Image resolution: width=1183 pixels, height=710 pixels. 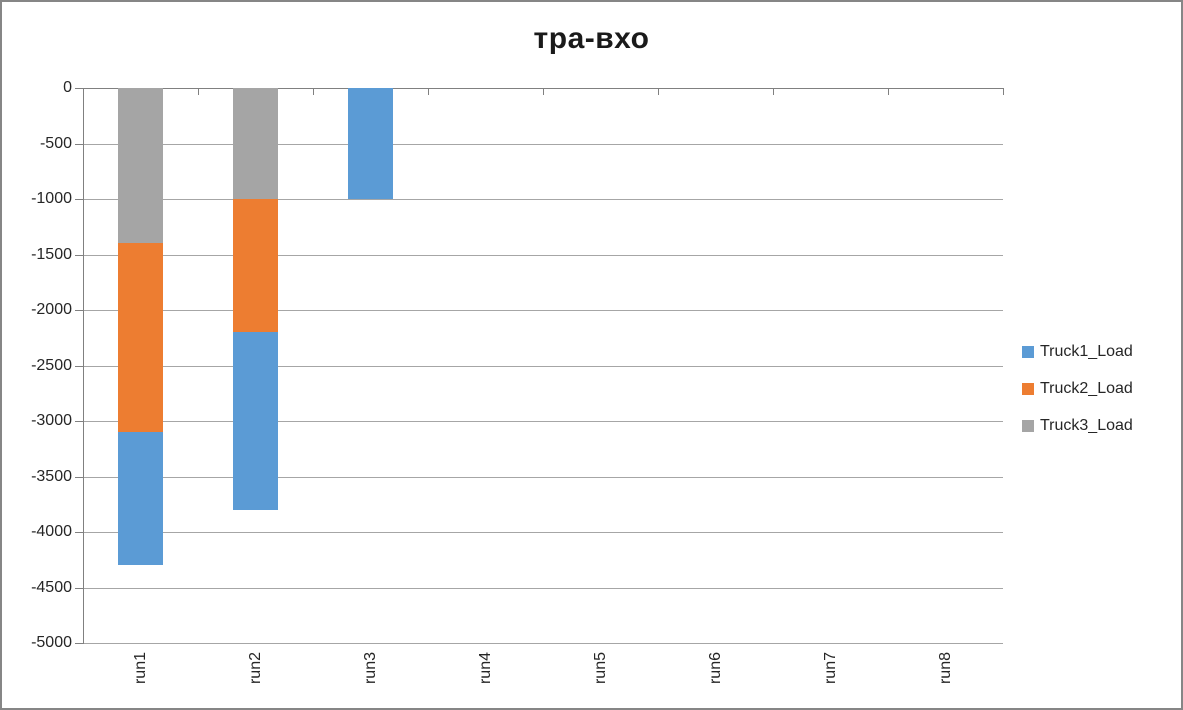 What do you see at coordinates (51, 198) in the screenshot?
I see `y-axis-tick-label: -1000` at bounding box center [51, 198].